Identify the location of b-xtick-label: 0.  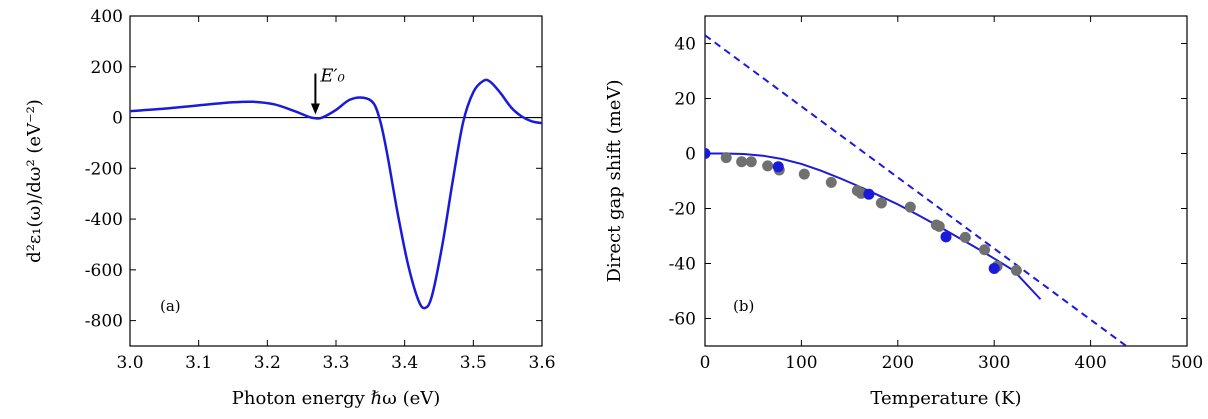
(705, 363).